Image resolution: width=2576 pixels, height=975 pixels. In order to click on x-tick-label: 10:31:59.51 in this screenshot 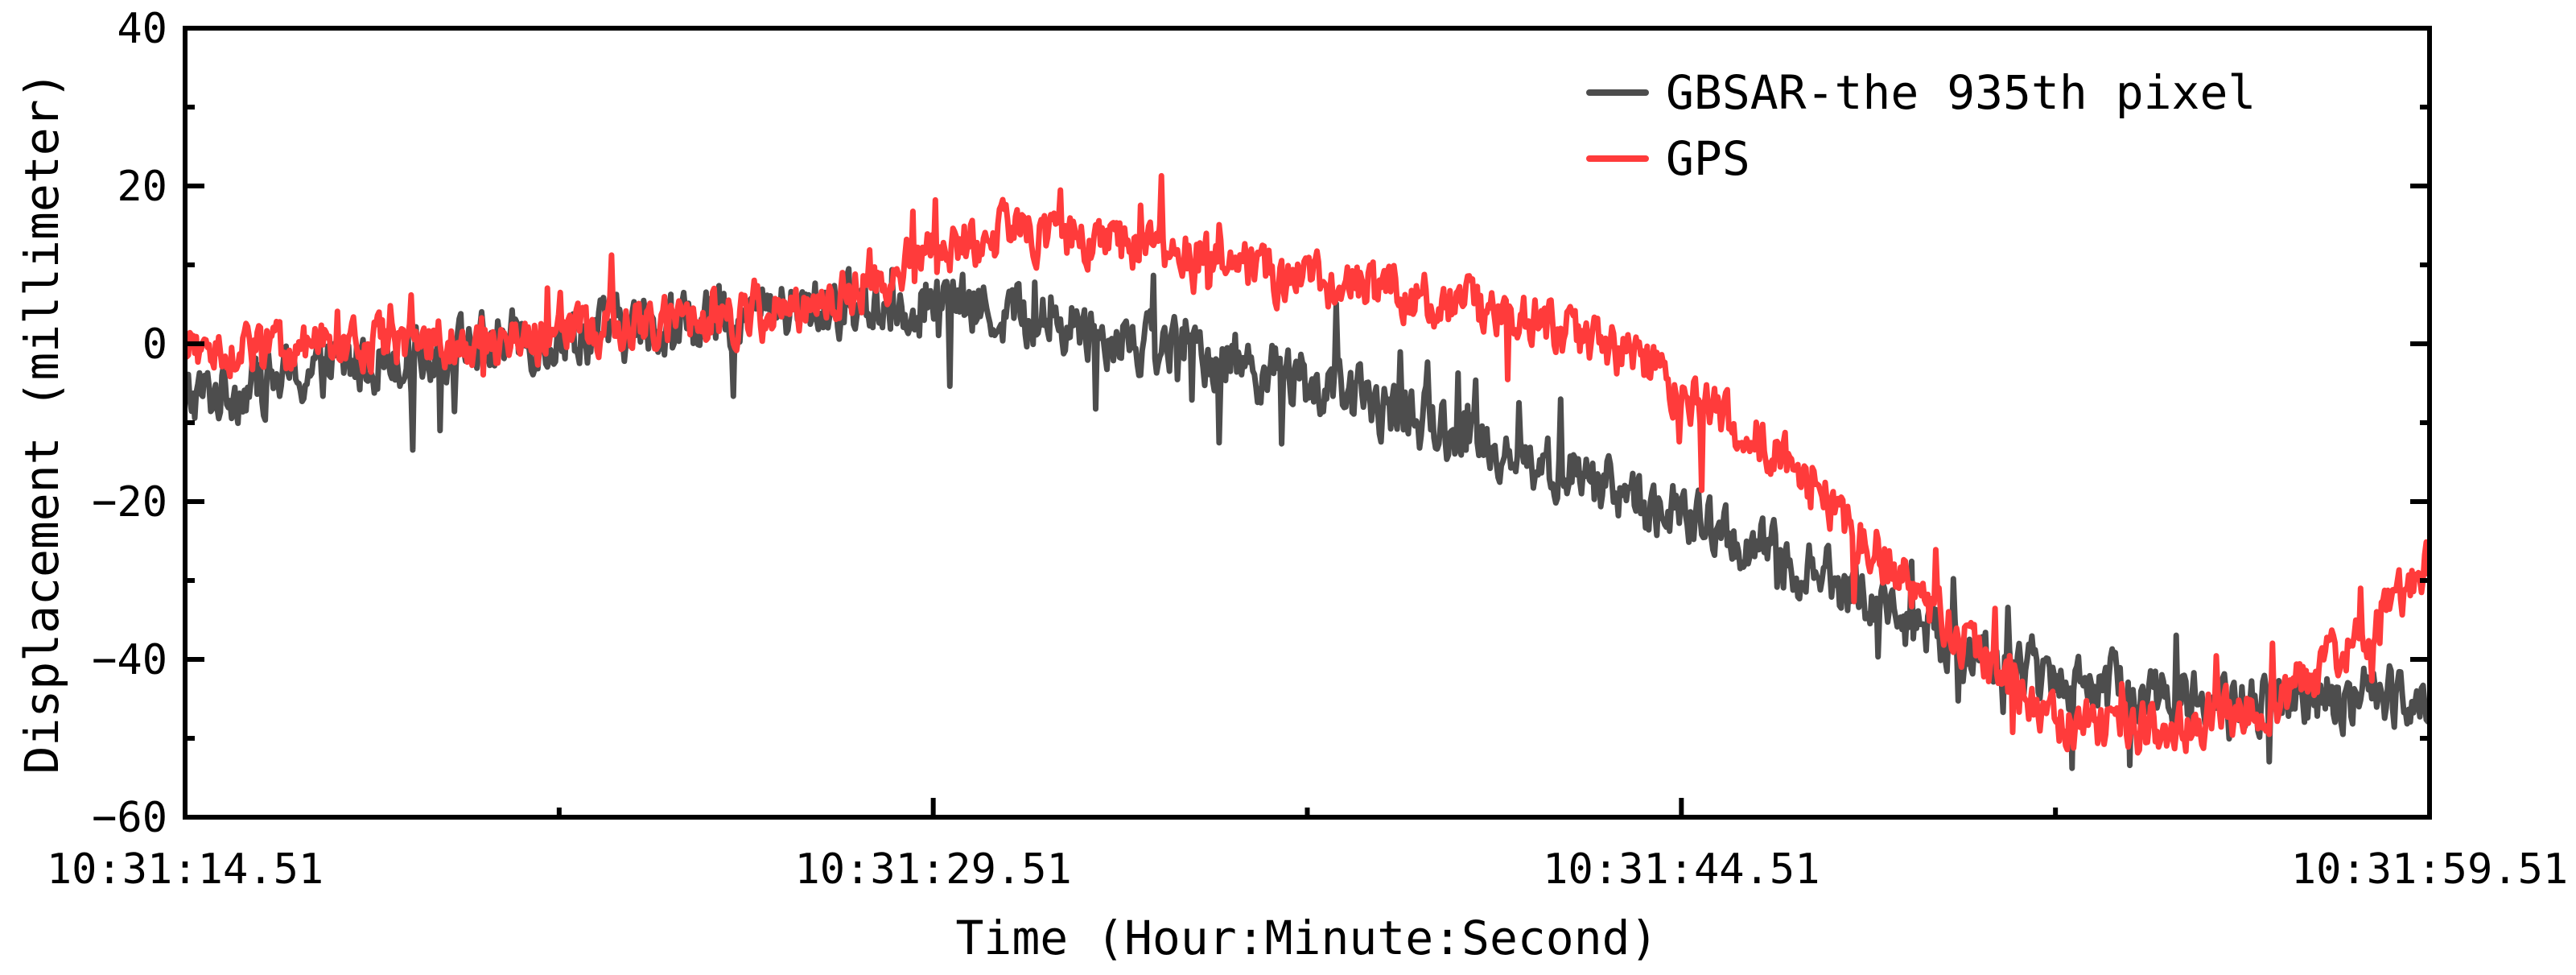, I will do `click(2429, 870)`.